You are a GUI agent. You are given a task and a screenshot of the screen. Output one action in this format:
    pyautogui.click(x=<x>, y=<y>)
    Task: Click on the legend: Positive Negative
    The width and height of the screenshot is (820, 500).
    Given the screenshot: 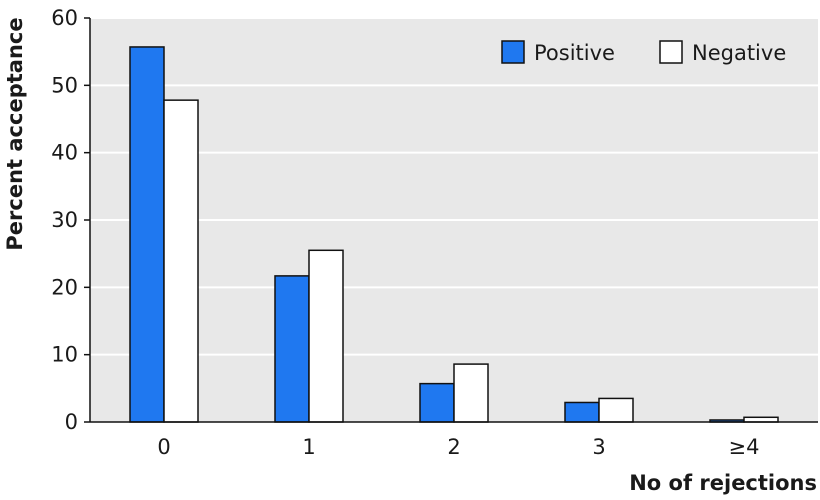 What is the action you would take?
    pyautogui.click(x=643, y=52)
    